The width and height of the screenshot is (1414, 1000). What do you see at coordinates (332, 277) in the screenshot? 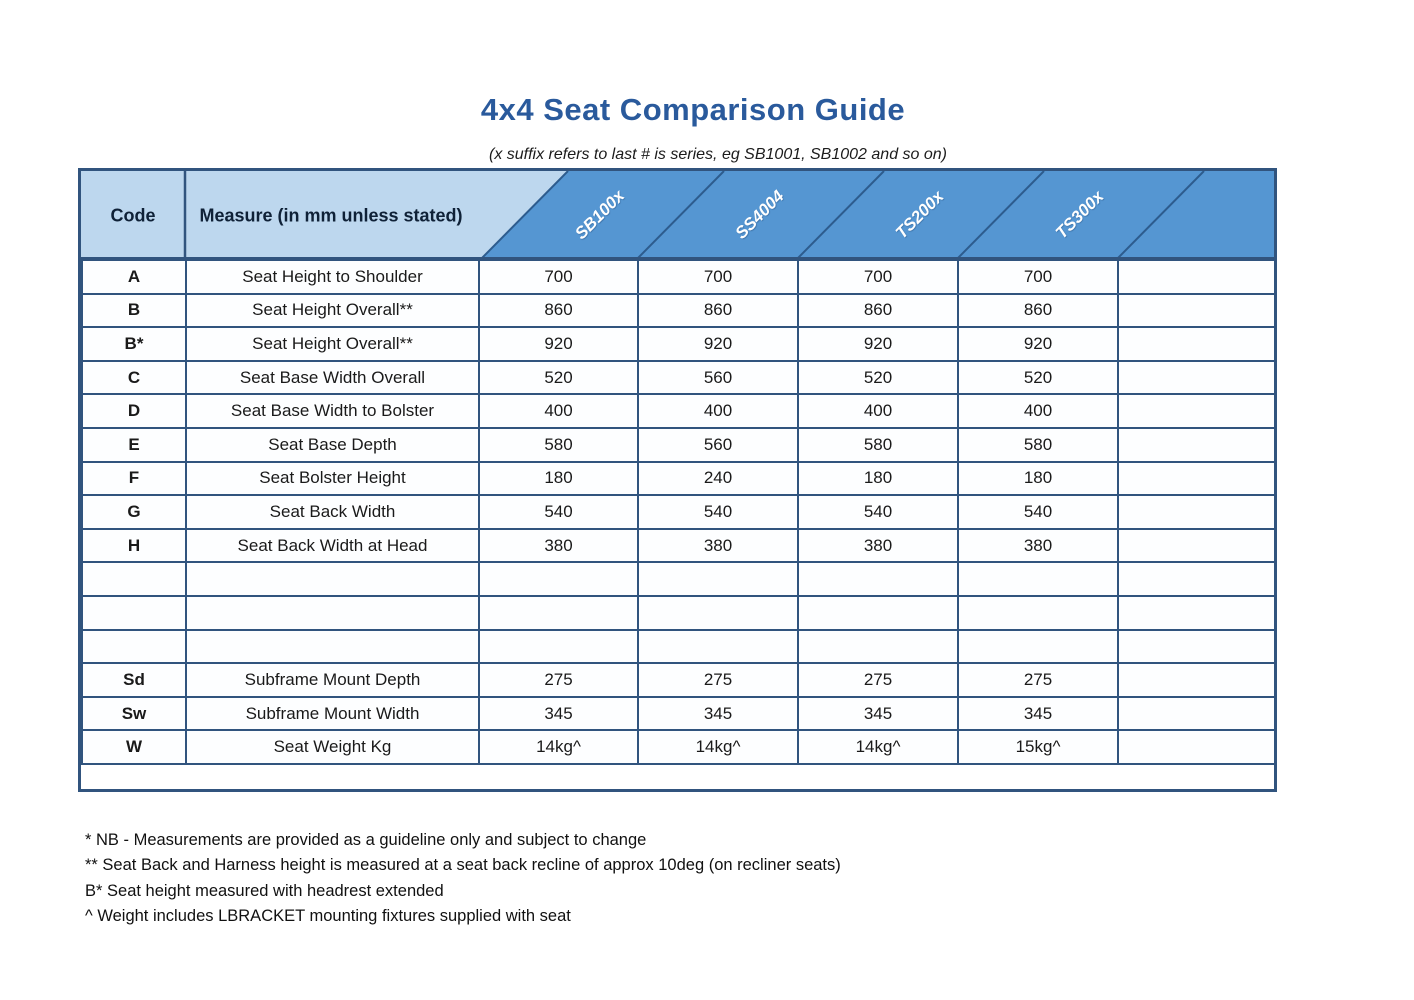
I see `measure-cell: Seat Height to Shoulder` at bounding box center [332, 277].